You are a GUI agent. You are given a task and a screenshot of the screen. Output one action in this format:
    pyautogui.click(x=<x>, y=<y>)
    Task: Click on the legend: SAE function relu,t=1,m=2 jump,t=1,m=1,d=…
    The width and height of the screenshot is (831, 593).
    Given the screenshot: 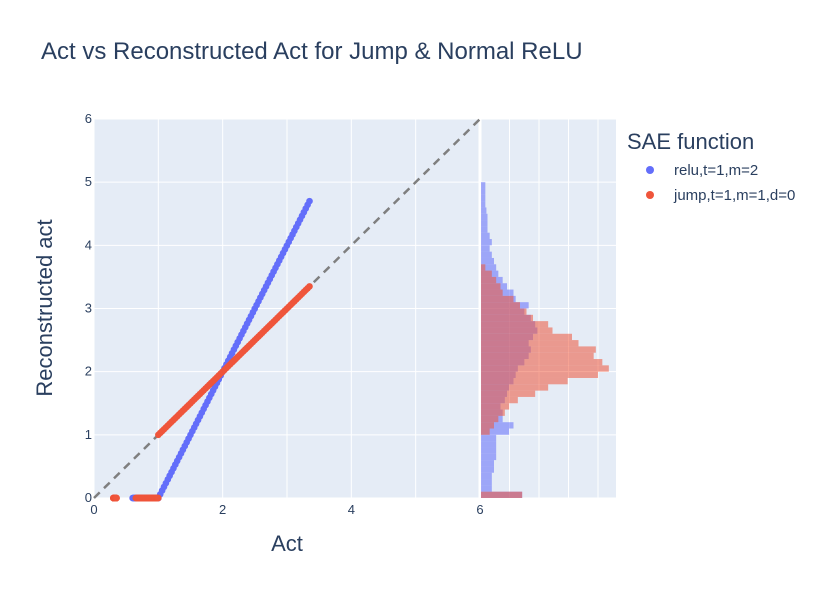 What is the action you would take?
    pyautogui.click(x=711, y=166)
    